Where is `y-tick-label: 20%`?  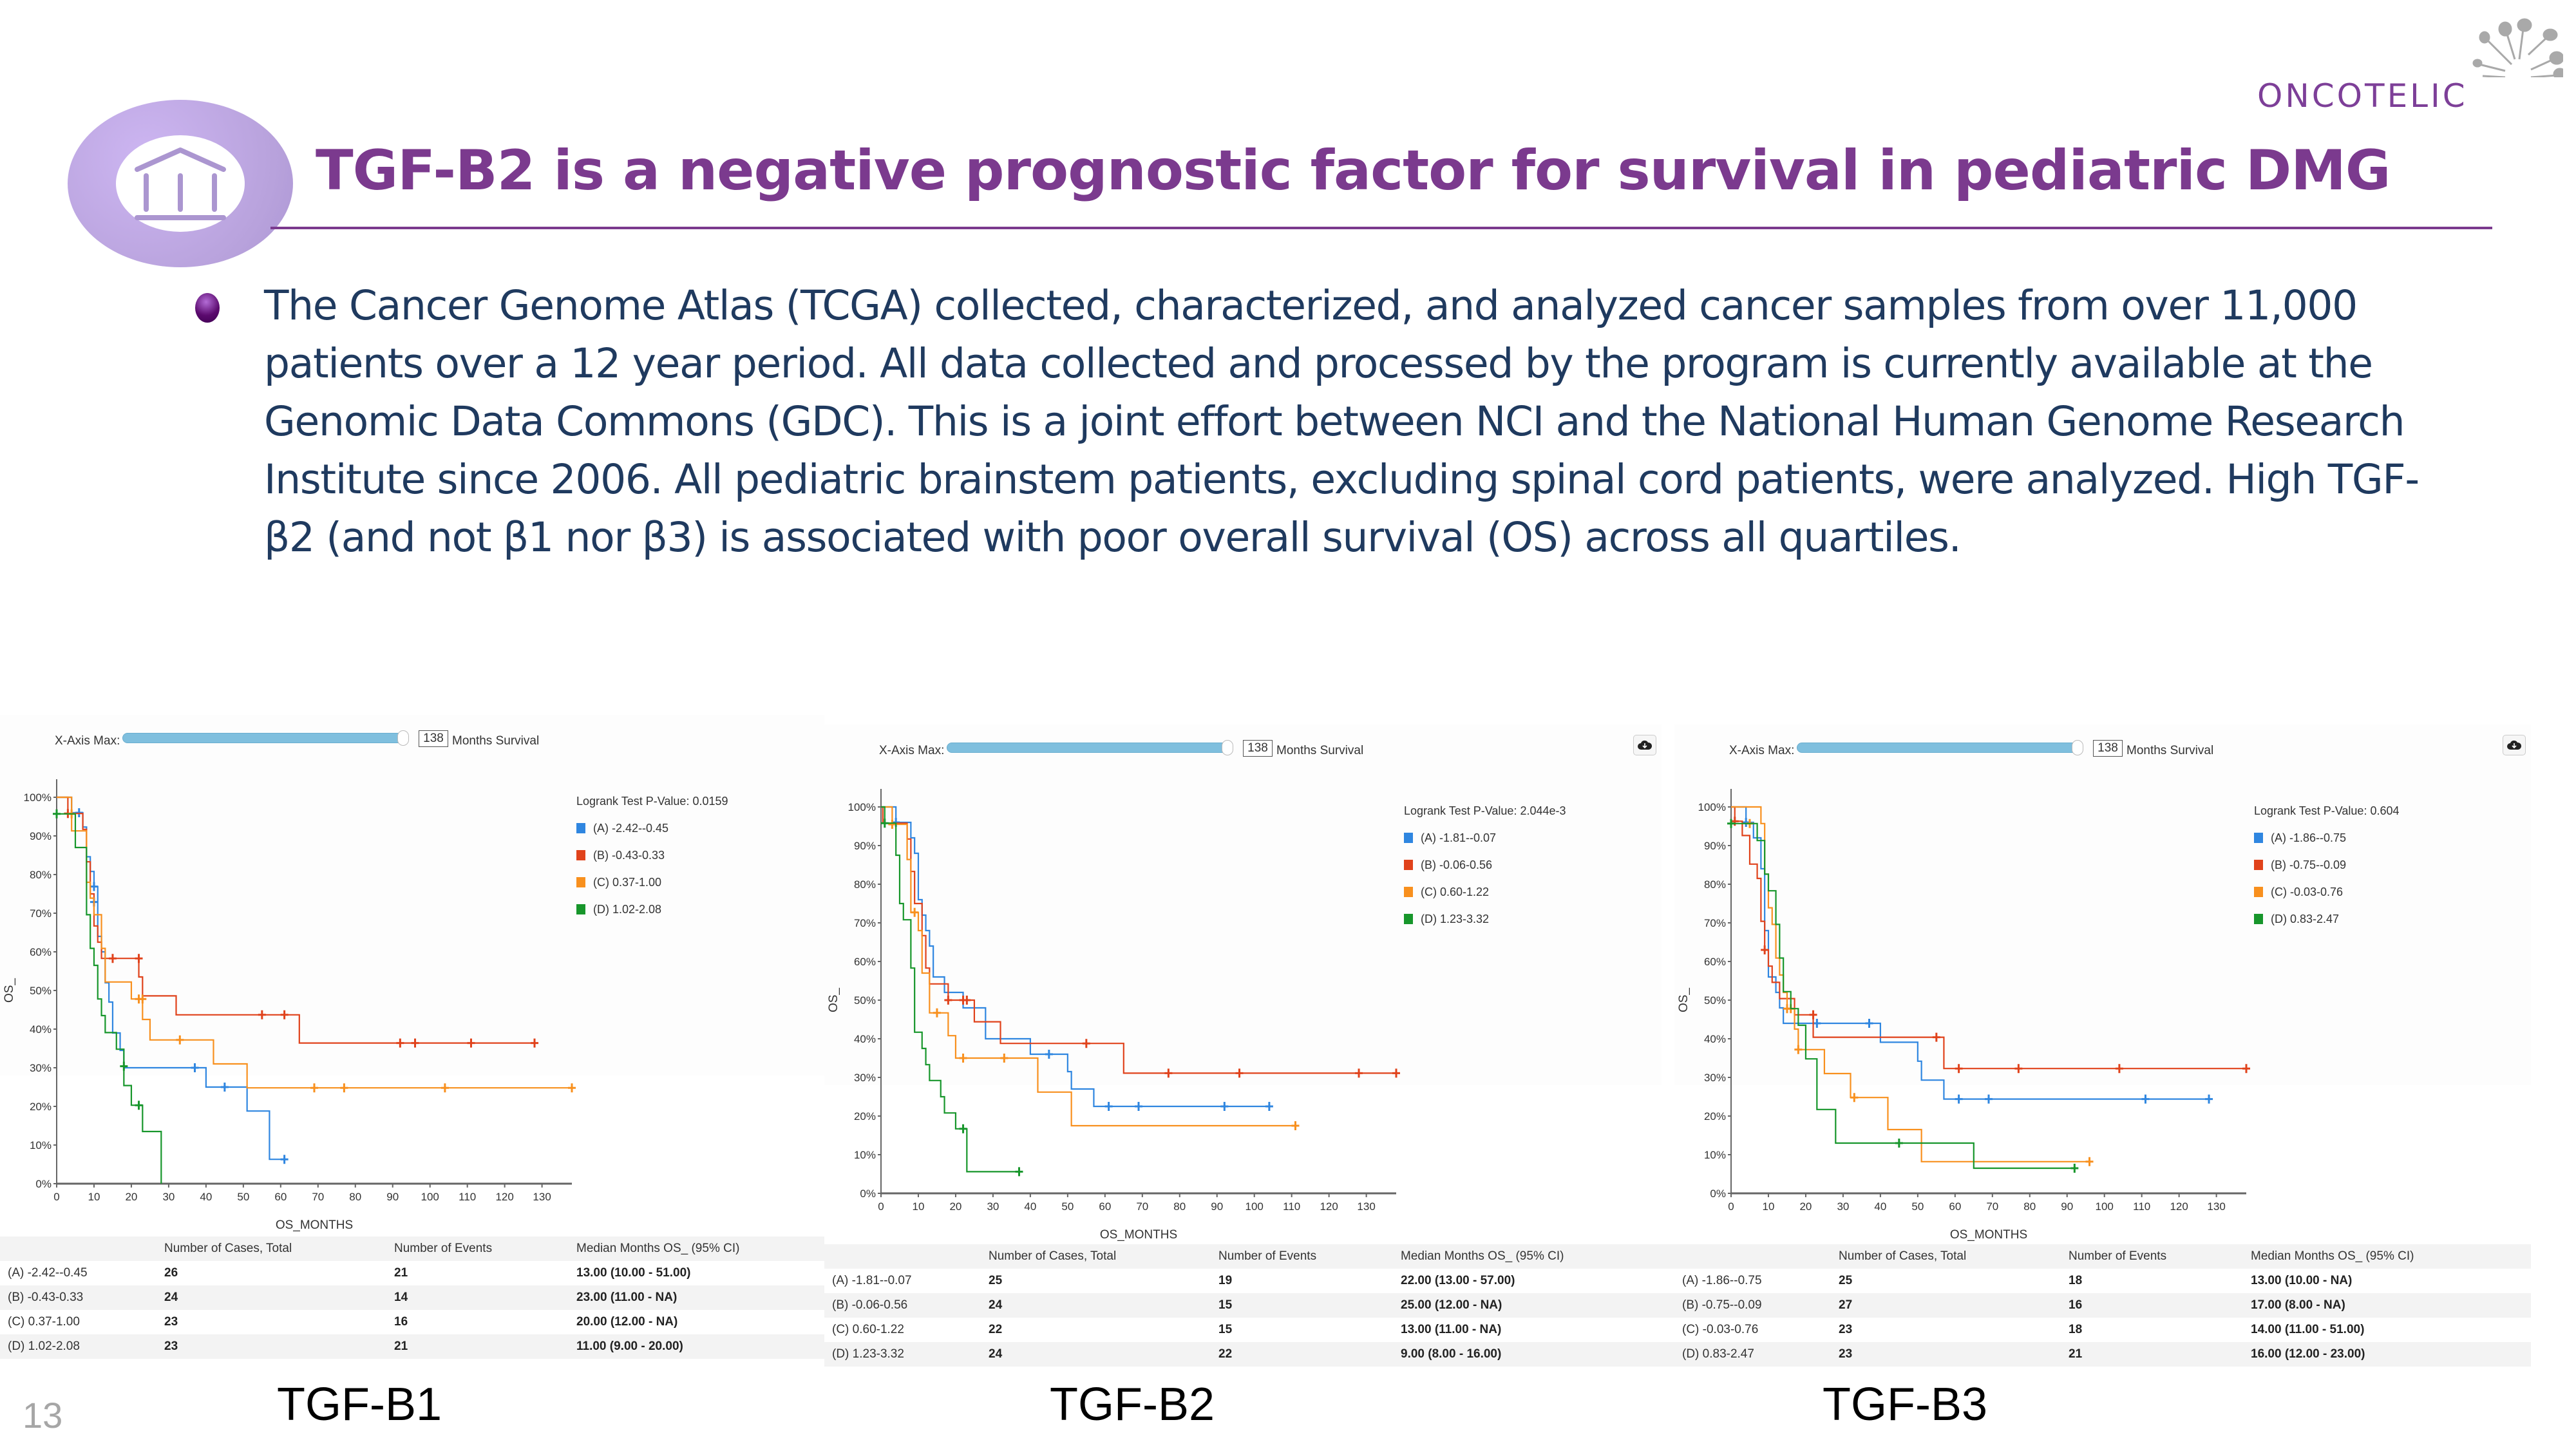
y-tick-label: 20% is located at coordinates (1715, 1116).